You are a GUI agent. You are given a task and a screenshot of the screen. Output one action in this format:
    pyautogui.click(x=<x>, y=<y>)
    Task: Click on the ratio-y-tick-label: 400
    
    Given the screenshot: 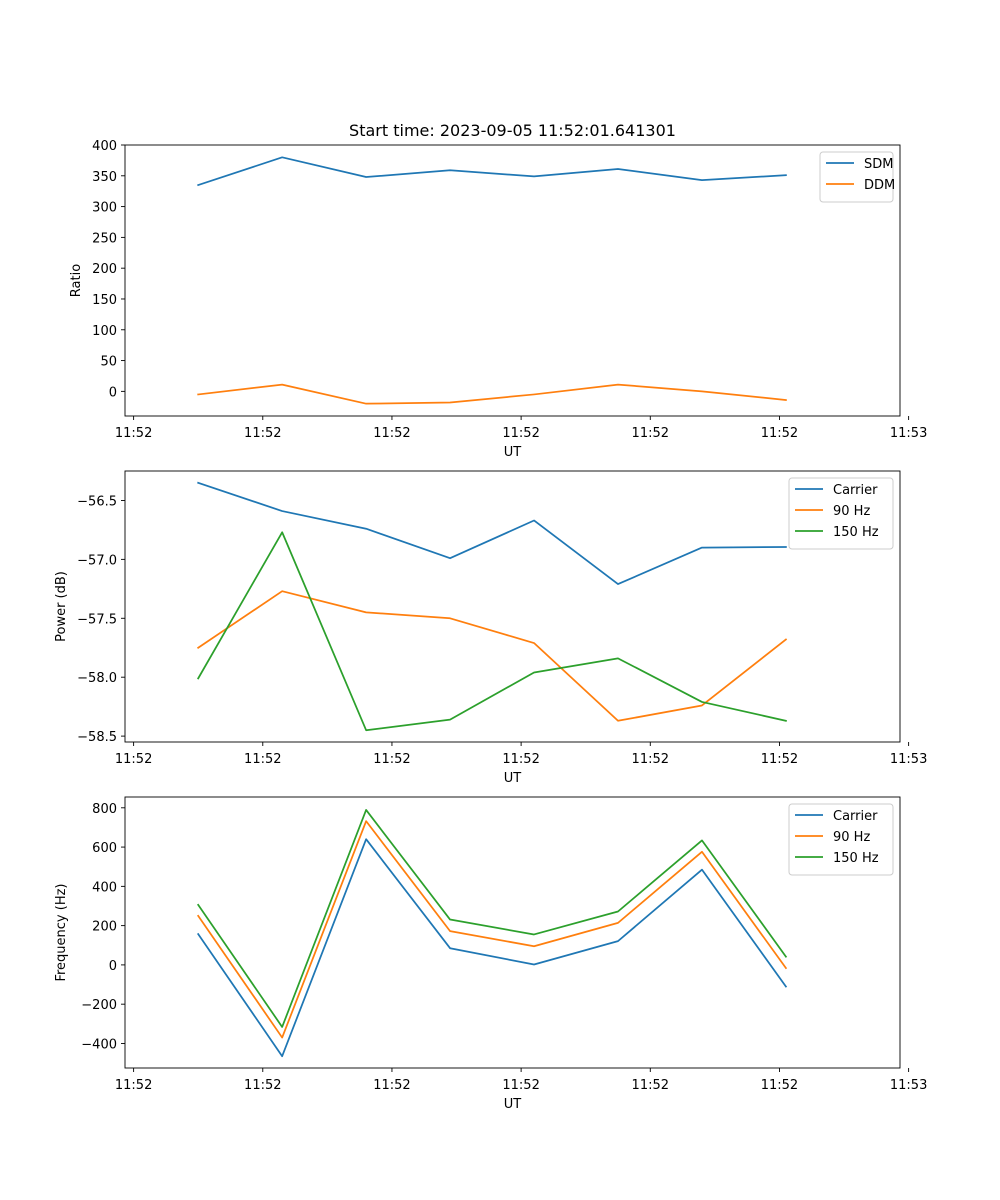 What is the action you would take?
    pyautogui.click(x=104, y=146)
    